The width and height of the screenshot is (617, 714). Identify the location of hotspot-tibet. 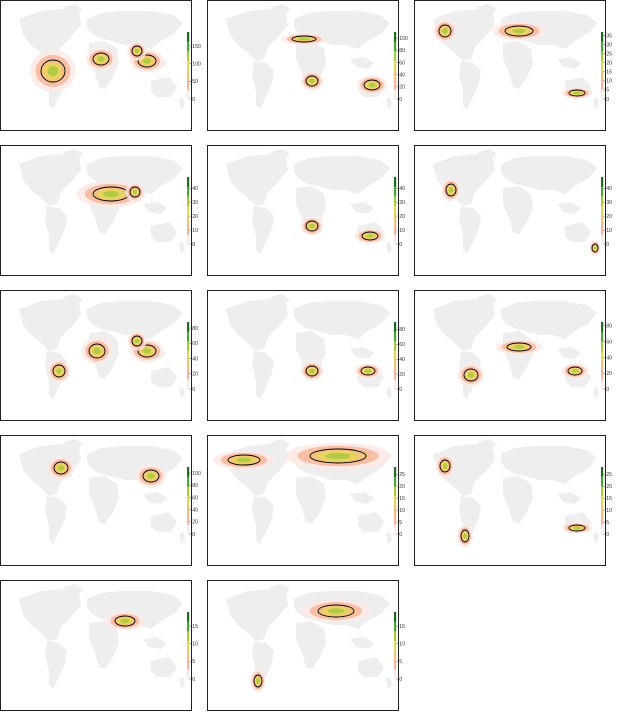
(125, 621).